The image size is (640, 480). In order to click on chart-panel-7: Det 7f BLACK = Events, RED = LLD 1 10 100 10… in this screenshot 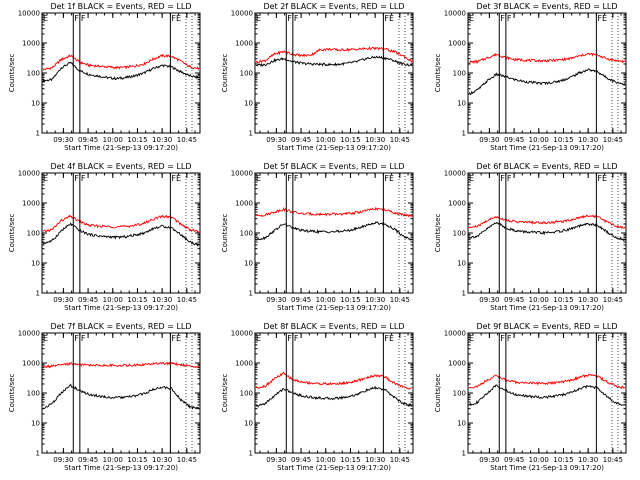, I will do `click(104, 397)`.